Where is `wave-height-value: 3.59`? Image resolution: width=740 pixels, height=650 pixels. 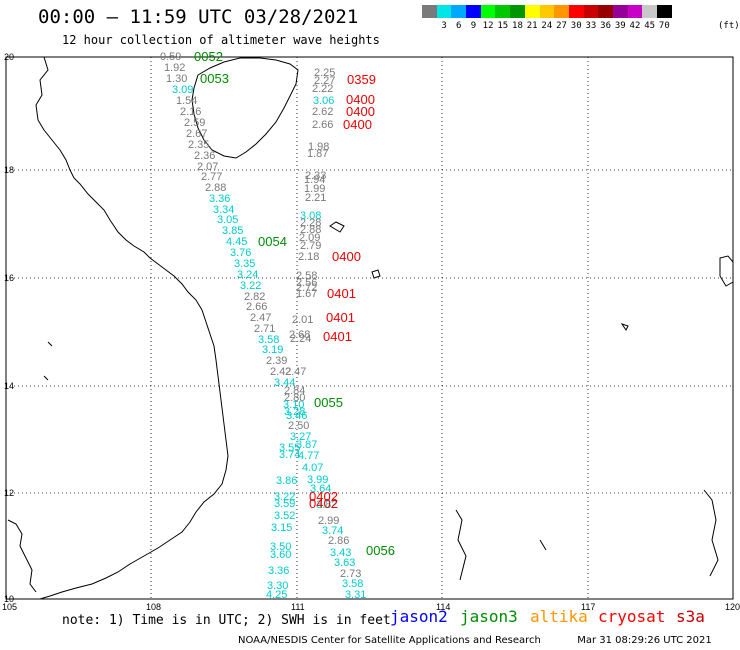
wave-height-value: 3.59 is located at coordinates (284, 504).